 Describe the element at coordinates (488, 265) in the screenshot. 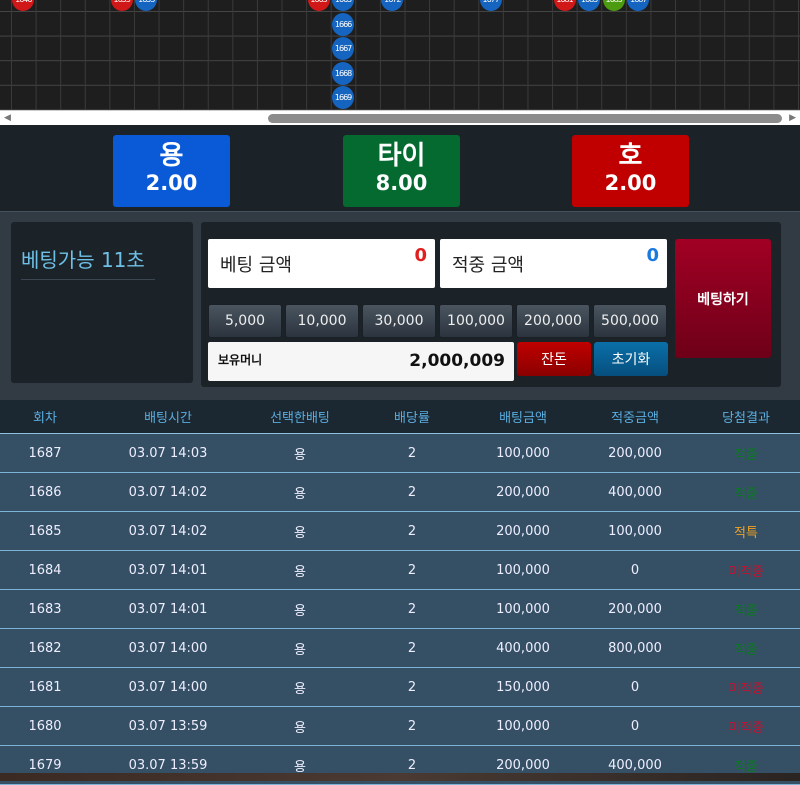

I see `win-amount-label: 적중 금액` at that location.